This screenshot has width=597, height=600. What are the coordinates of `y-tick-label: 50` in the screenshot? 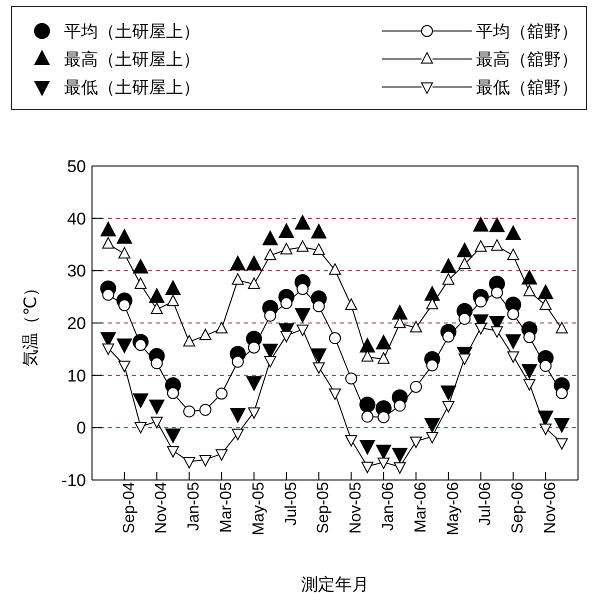 It's located at (76, 166).